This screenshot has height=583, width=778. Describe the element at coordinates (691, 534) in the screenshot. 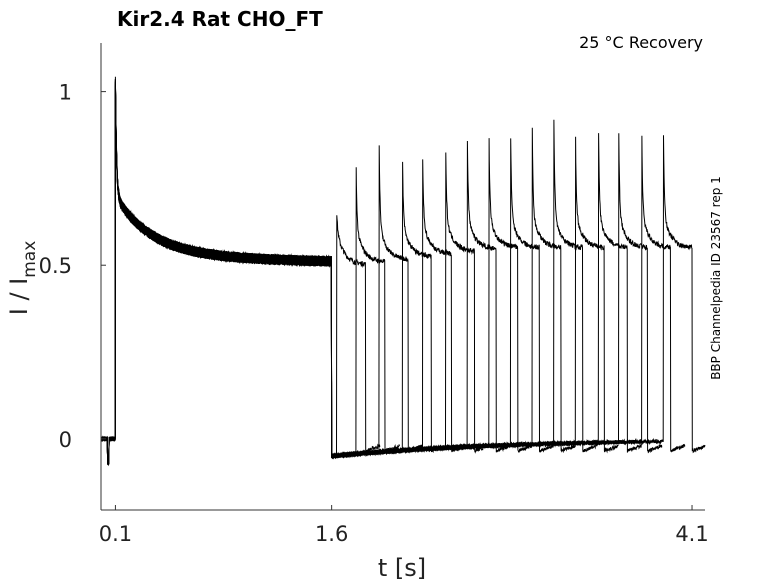

I see `x-tick-label: 4.1` at that location.